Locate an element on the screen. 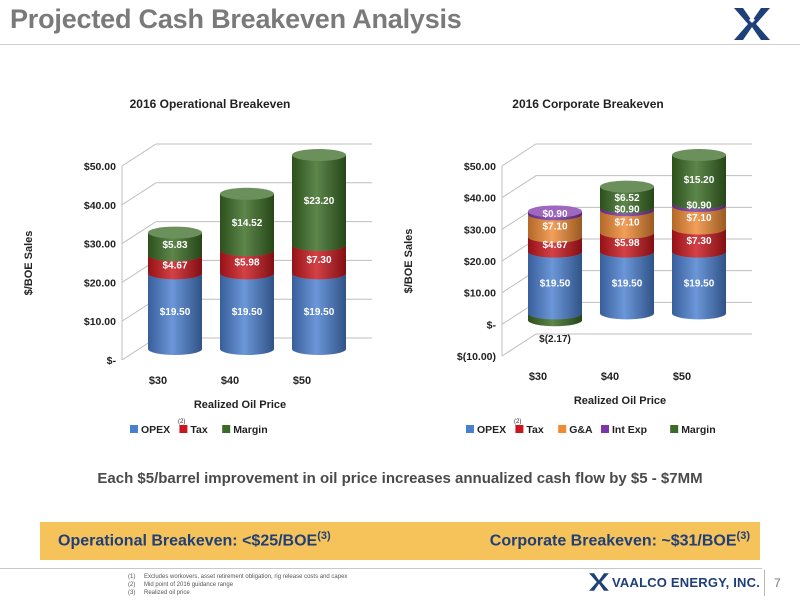 This screenshot has width=800, height=600. data-label-margin: $(2.17) is located at coordinates (555, 339).